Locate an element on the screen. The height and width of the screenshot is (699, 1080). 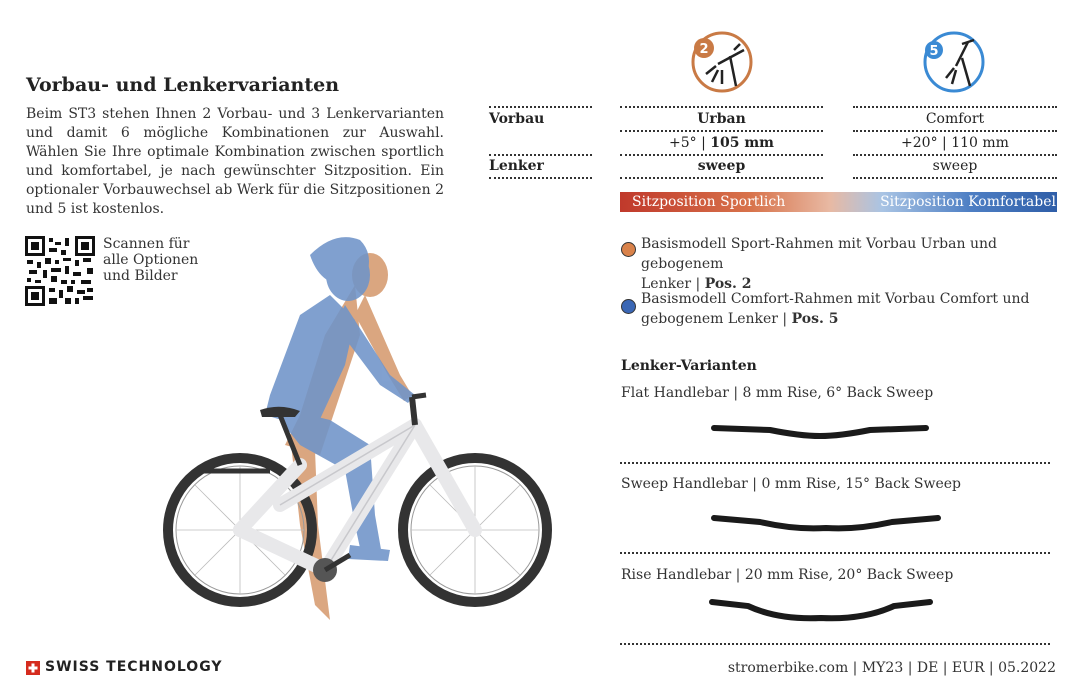
sweep-handlebar-image is located at coordinates (826, 523).